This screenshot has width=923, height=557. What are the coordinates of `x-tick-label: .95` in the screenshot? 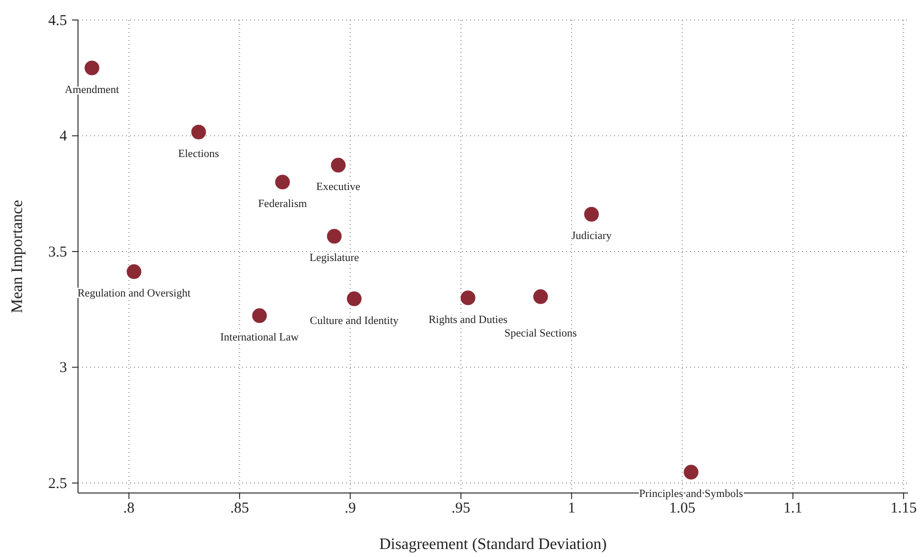 It's located at (461, 508).